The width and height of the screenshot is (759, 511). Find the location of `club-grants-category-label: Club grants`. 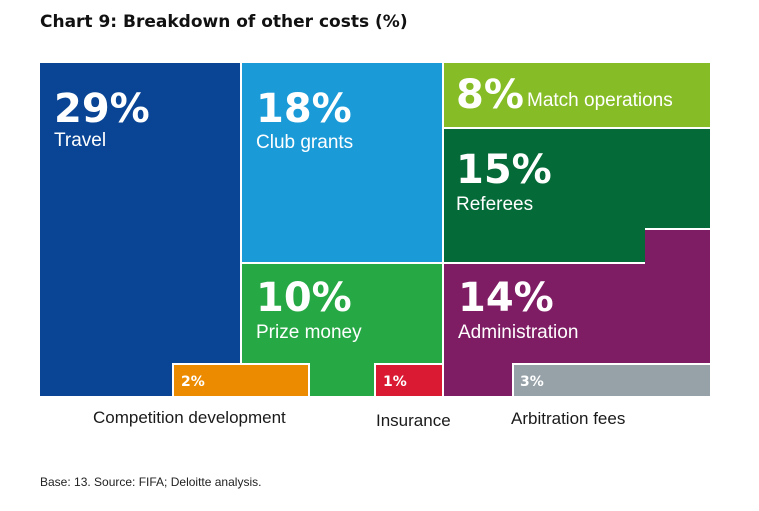

club-grants-category-label: Club grants is located at coordinates (304, 142).